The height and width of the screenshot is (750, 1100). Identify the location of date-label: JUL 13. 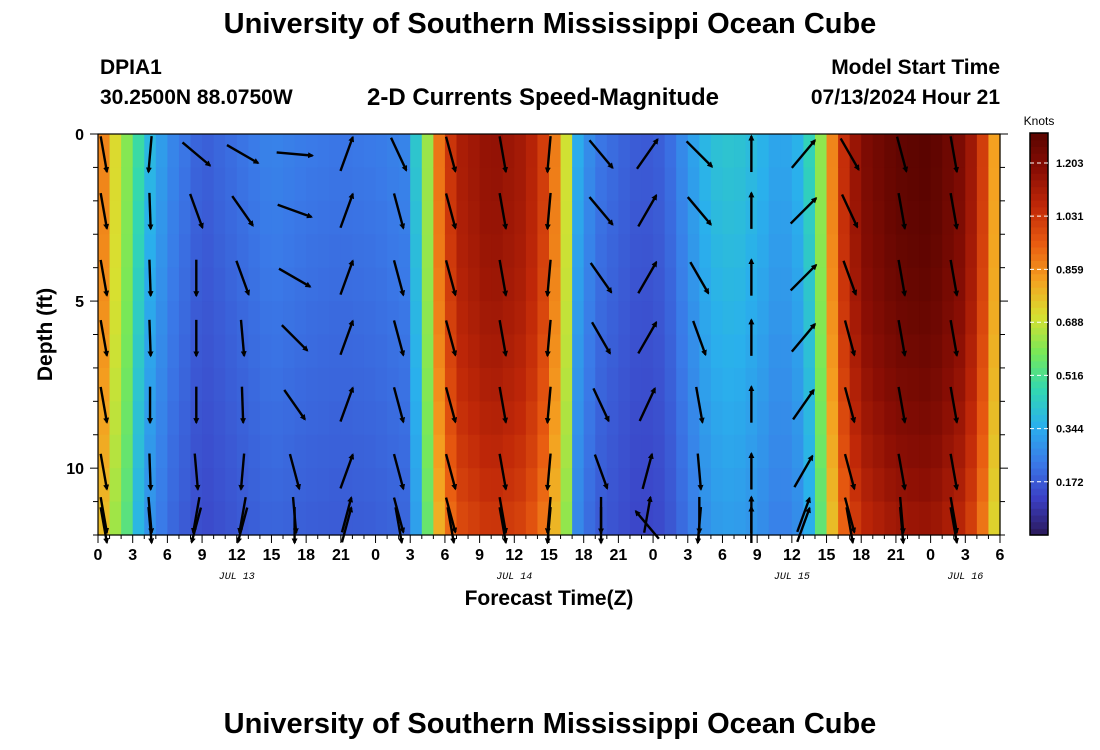
(237, 577).